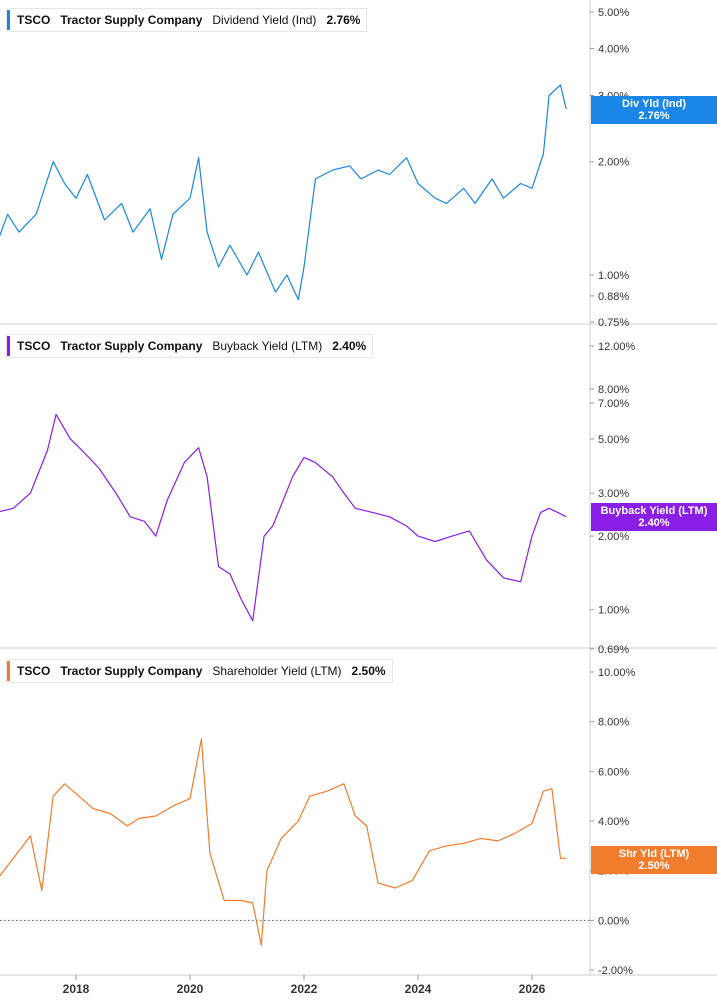 The width and height of the screenshot is (717, 1005). Describe the element at coordinates (613, 494) in the screenshot. I see `y-tick-label: 3.00%` at that location.